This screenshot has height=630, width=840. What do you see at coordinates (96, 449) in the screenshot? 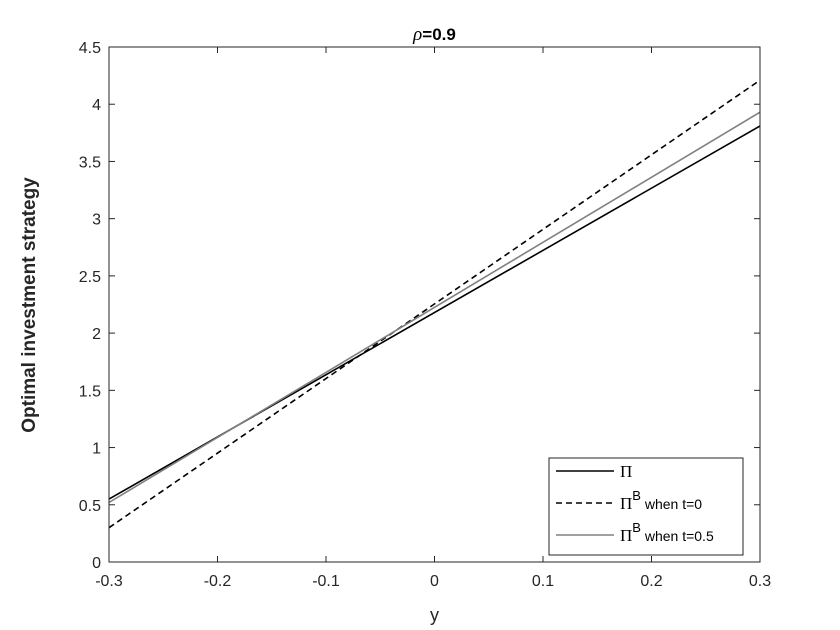
I see `y-tick-label: 1` at bounding box center [96, 449].